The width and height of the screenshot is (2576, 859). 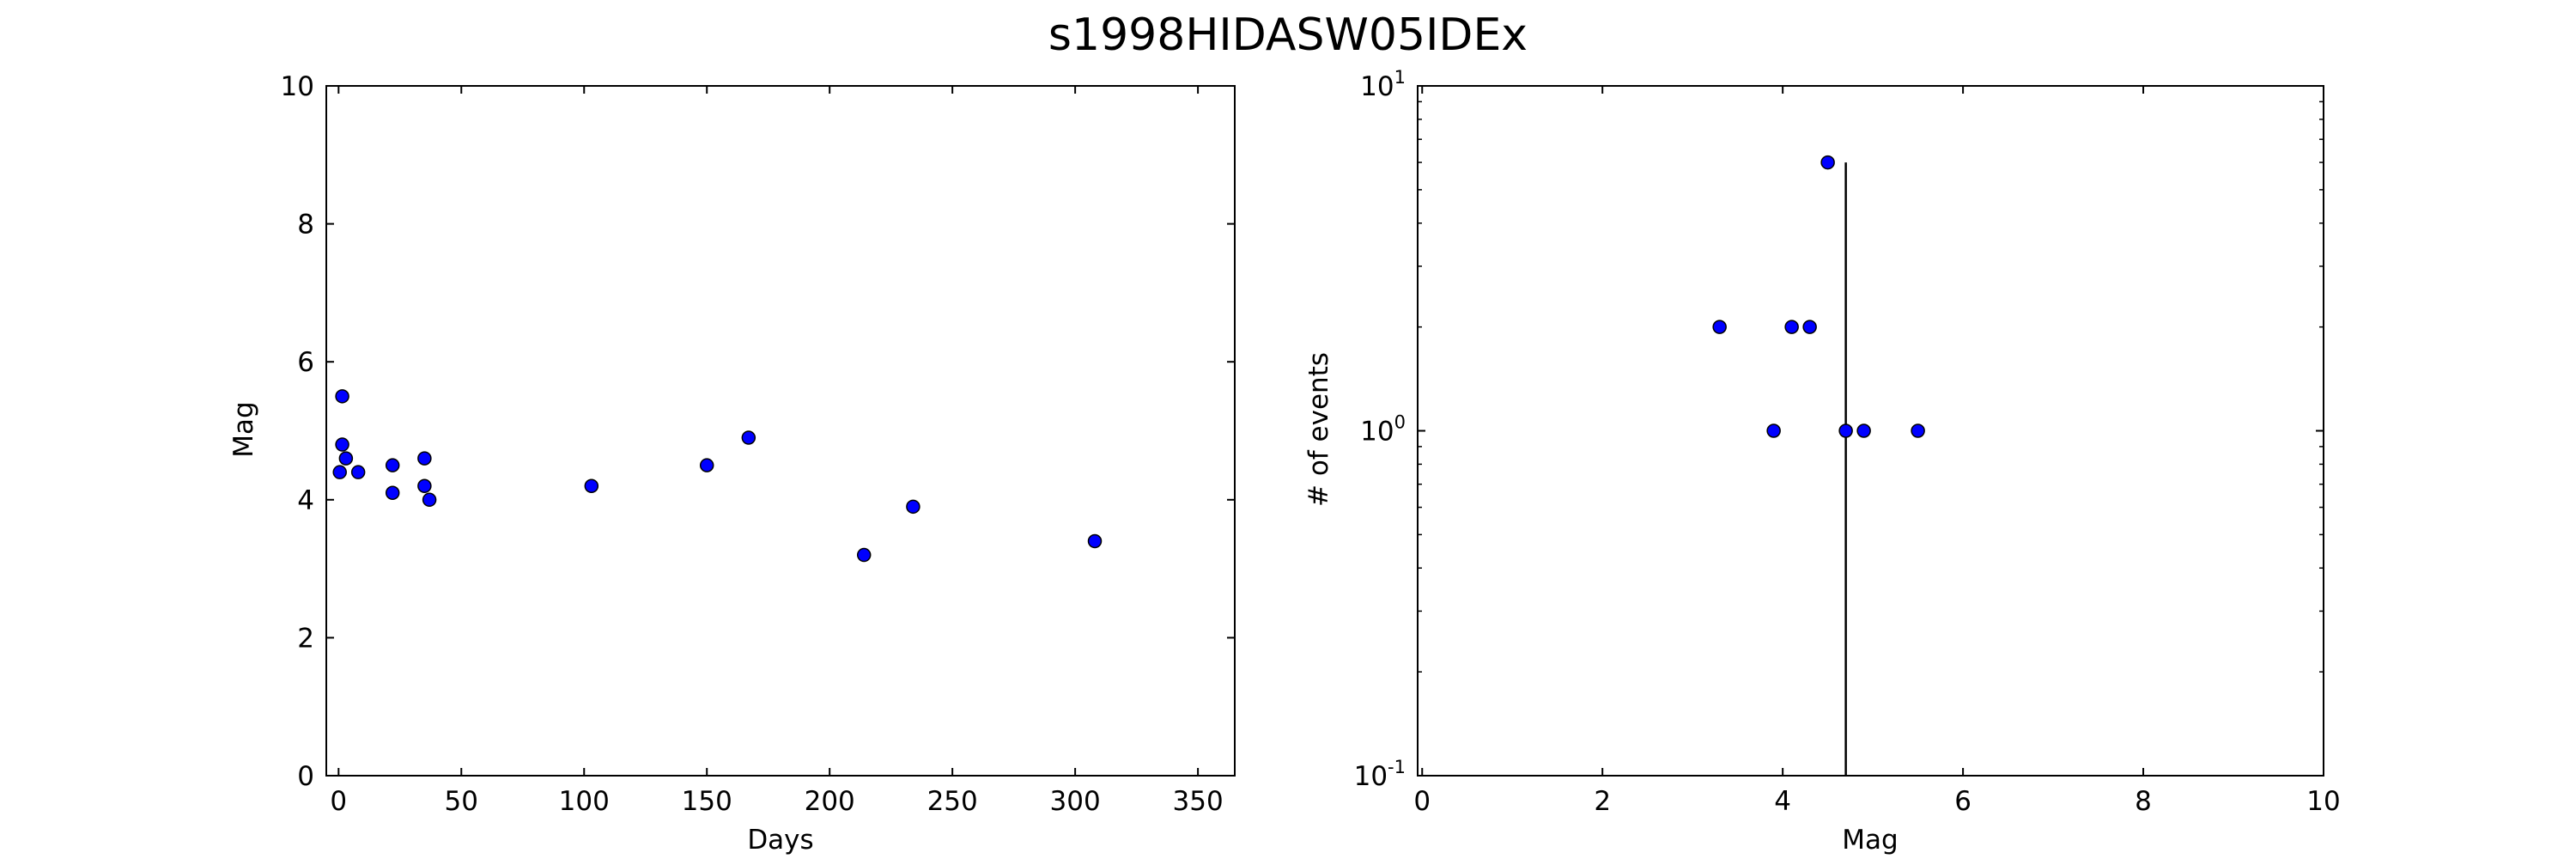 What do you see at coordinates (1319, 430) in the screenshot?
I see `right-y-axis-label: # of events` at bounding box center [1319, 430].